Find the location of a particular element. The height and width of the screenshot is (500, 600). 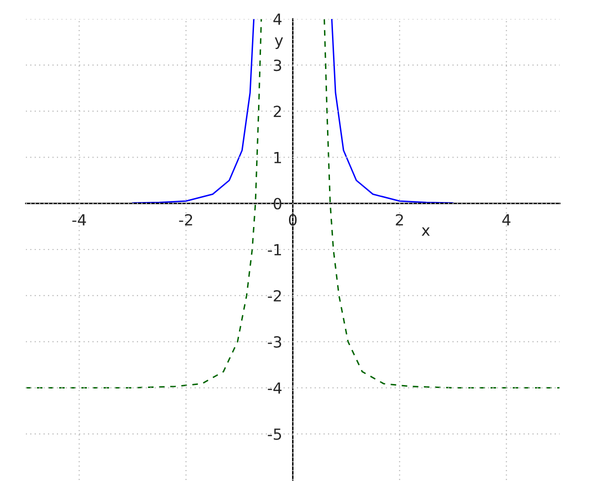

y-tick-label: -5 is located at coordinates (275, 434).